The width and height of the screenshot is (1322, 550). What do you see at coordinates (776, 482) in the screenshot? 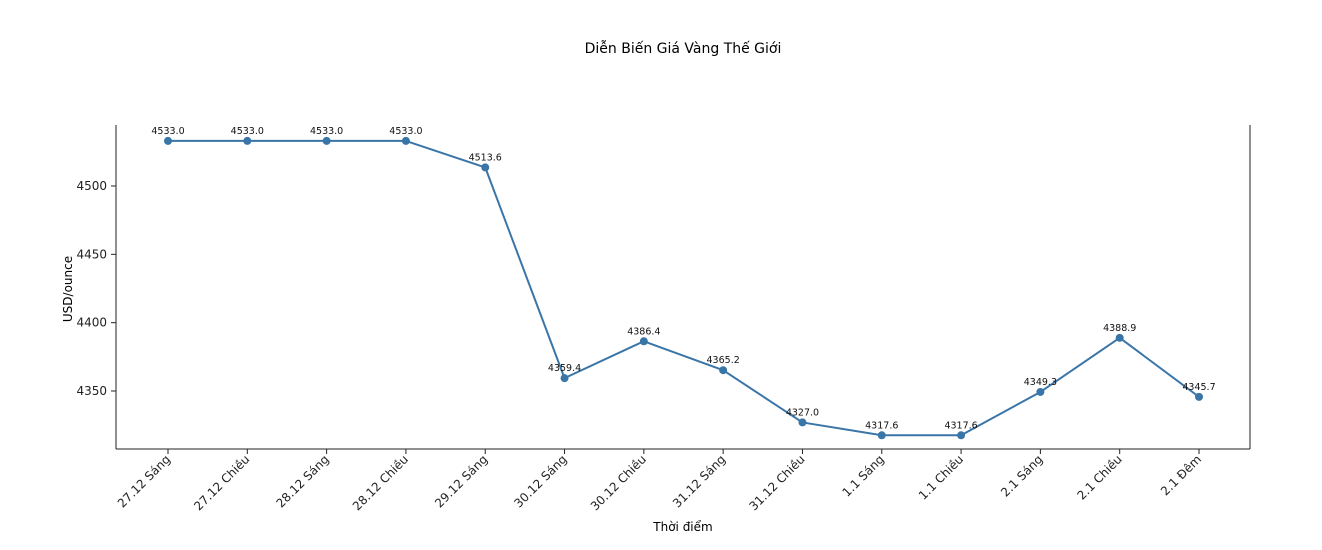
I see `x-tick-label: 31.12 Chiều` at bounding box center [776, 482].